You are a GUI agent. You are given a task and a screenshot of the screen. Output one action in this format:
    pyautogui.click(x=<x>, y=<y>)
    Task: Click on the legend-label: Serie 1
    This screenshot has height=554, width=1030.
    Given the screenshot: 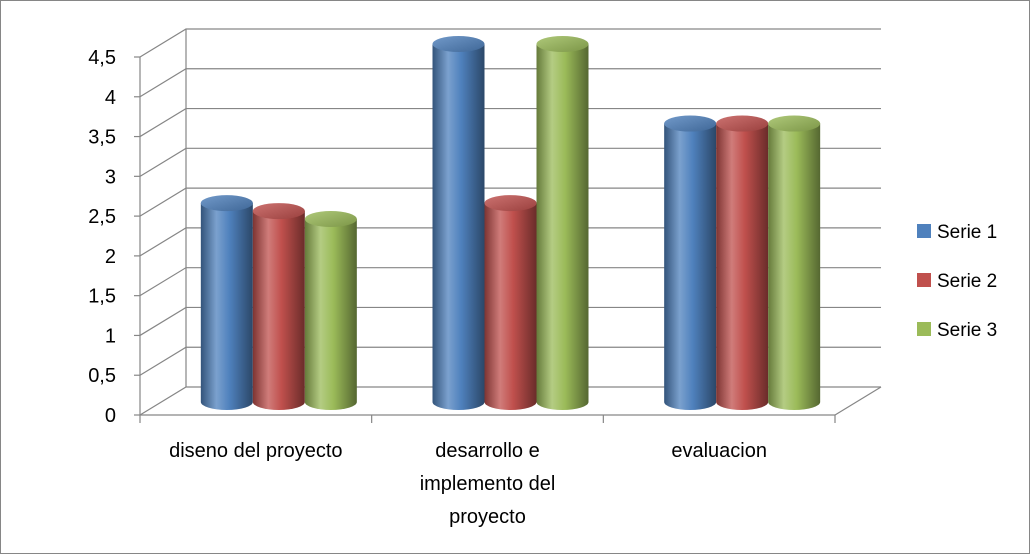 What is the action you would take?
    pyautogui.click(x=967, y=232)
    